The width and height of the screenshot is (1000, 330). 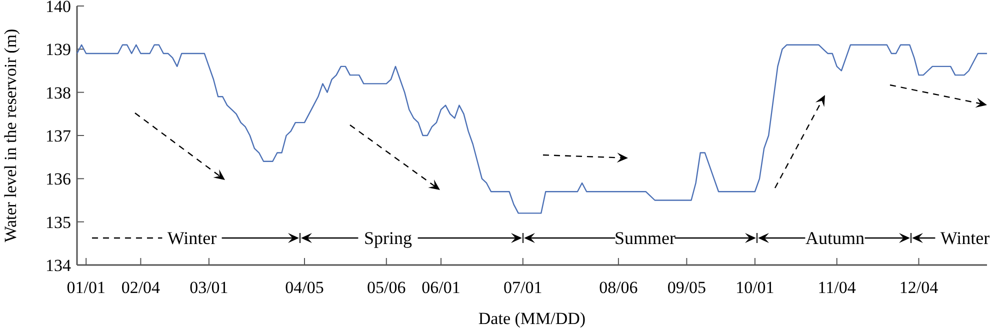 I want to click on y-tick-label: 140, so click(x=58, y=8).